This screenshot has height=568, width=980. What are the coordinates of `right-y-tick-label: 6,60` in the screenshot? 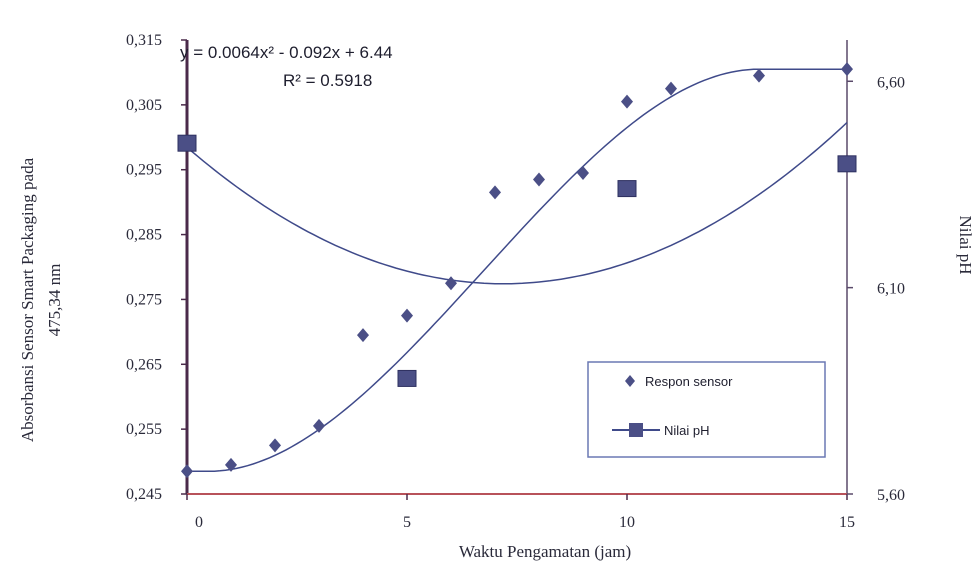 It's located at (891, 82).